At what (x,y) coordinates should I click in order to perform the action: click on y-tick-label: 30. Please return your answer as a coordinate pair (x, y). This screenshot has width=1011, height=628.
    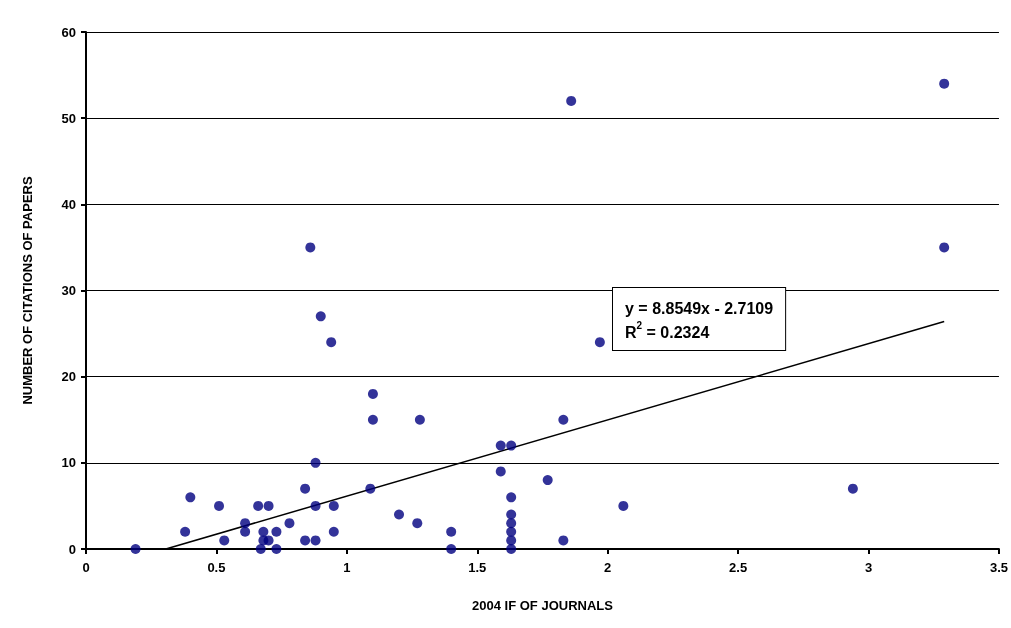
    Looking at the image, I should click on (68, 290).